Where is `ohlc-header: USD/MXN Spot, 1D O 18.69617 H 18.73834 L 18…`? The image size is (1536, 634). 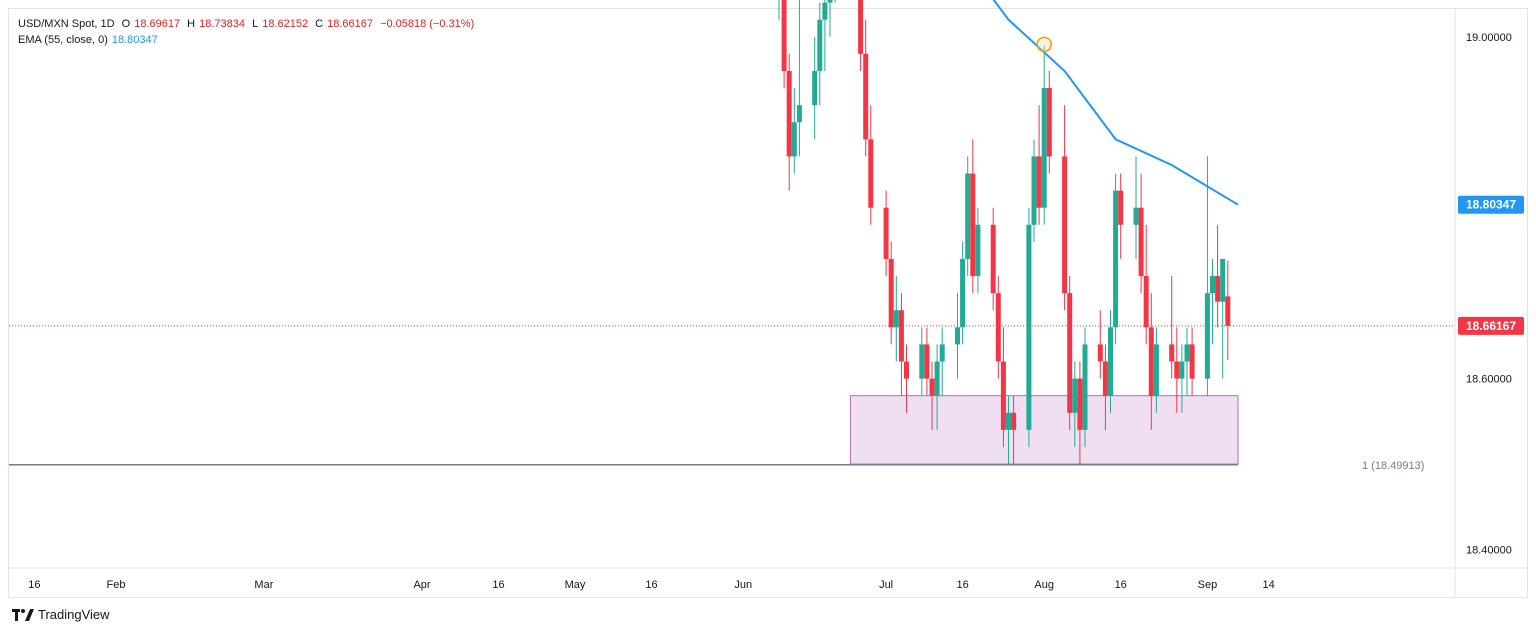 ohlc-header: USD/MXN Spot, 1D O 18.69617 H 18.73834 L 18… is located at coordinates (248, 24).